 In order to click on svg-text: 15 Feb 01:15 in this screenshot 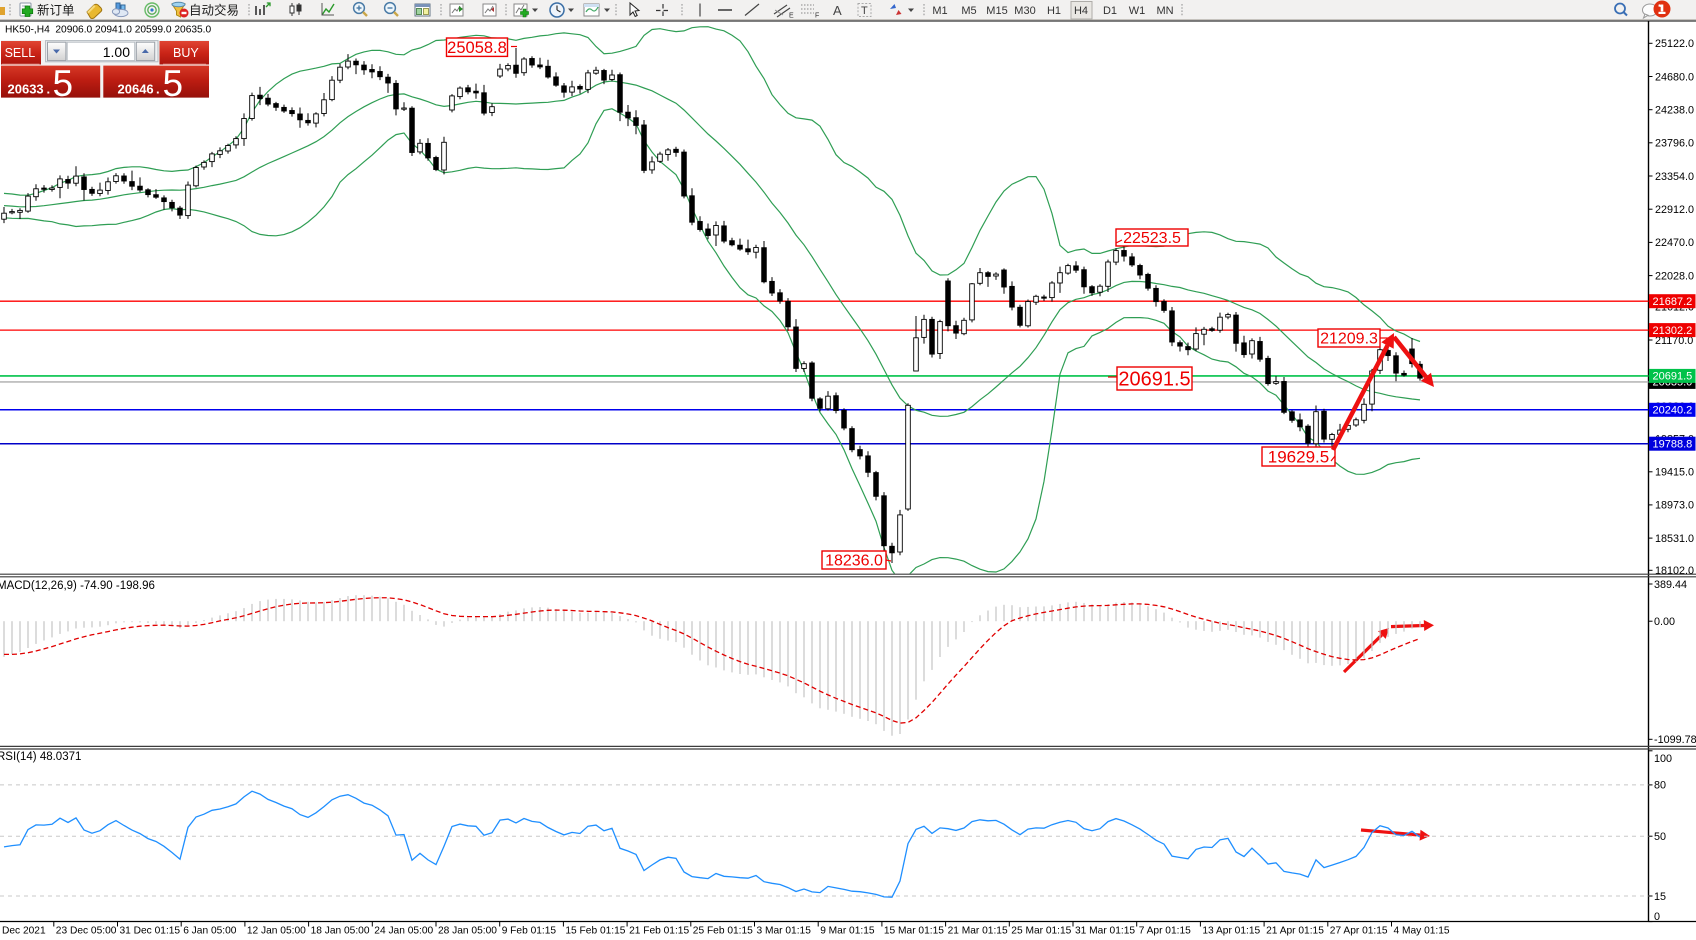, I will do `click(595, 931)`.